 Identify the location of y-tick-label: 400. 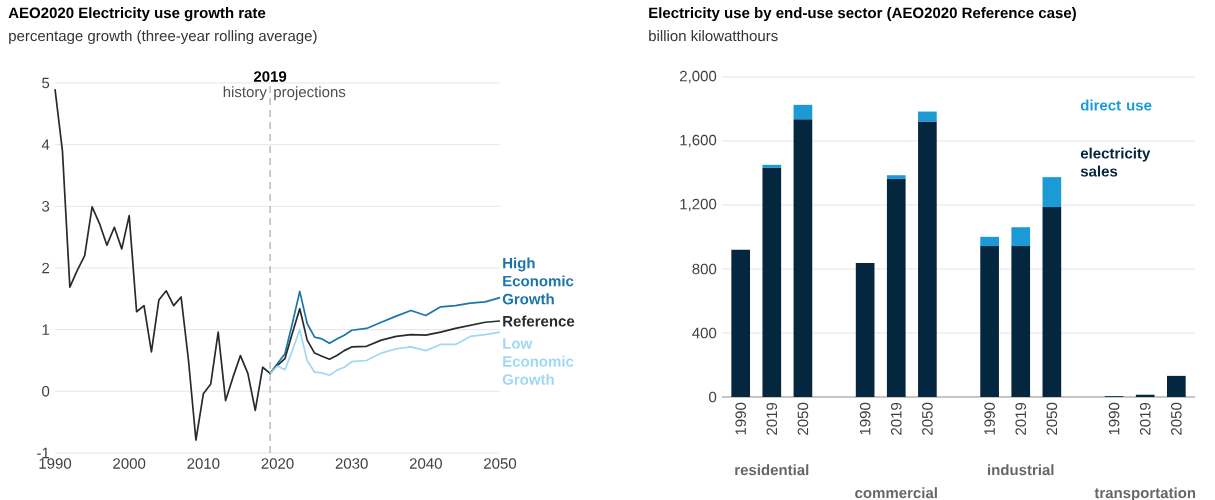
(704, 333).